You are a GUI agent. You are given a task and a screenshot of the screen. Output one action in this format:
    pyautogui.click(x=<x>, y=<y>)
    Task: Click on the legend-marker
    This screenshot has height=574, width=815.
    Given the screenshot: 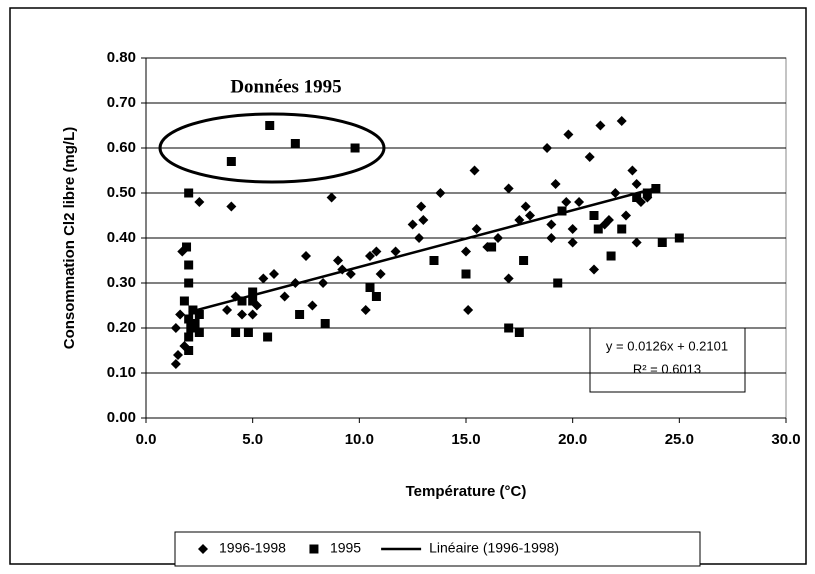 What is the action you would take?
    pyautogui.click(x=203, y=549)
    